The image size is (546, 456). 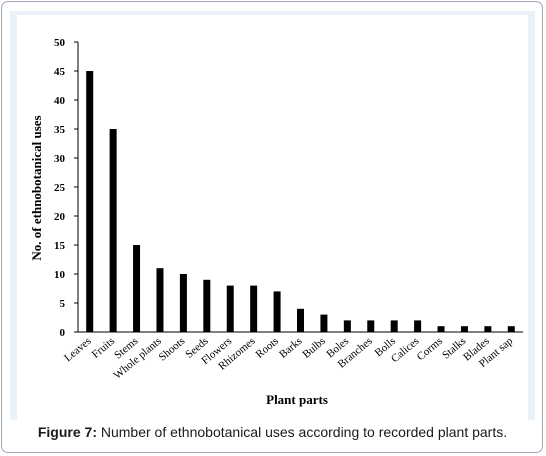 I want to click on y-tick-label: 10, so click(x=60, y=275).